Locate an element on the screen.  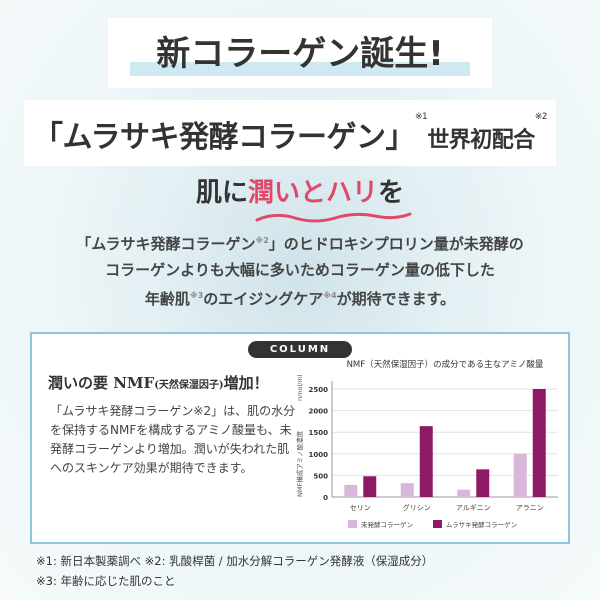
subheadline: 肌に潤いとハリを is located at coordinates (300, 190).